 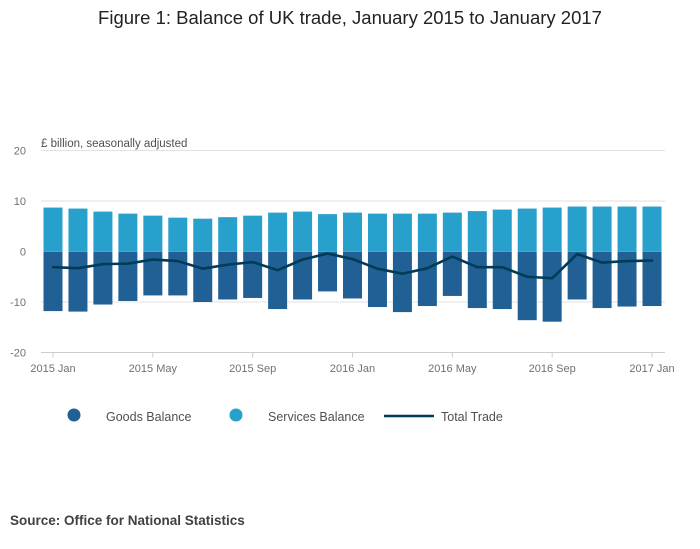 I want to click on legend: Goods Balance Services Balance Total Trade, so click(x=285, y=416).